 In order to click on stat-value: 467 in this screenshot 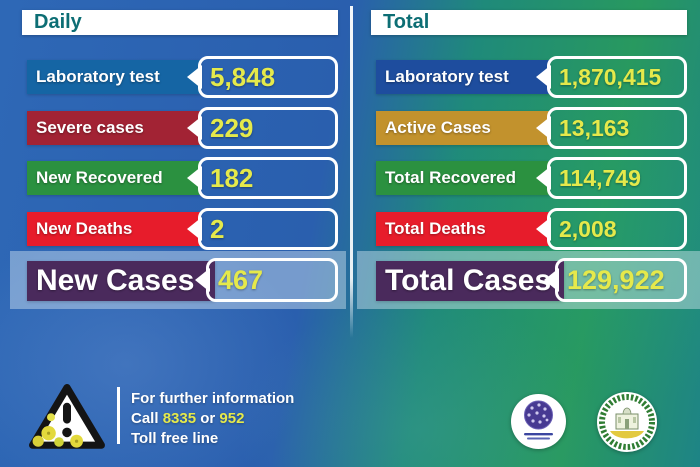, I will do `click(241, 279)`.